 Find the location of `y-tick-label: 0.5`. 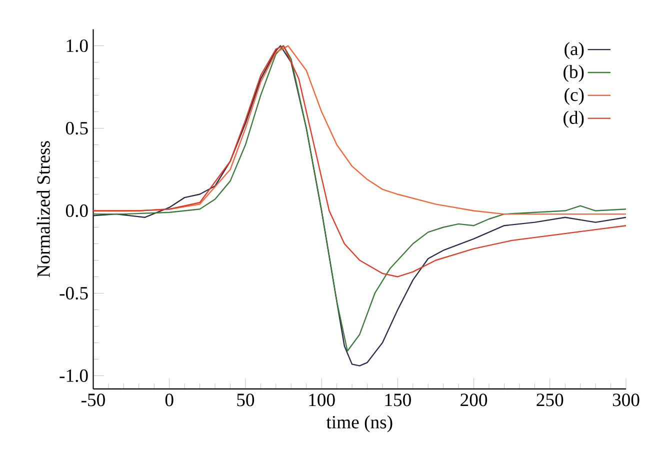

y-tick-label: 0.5 is located at coordinates (77, 128).